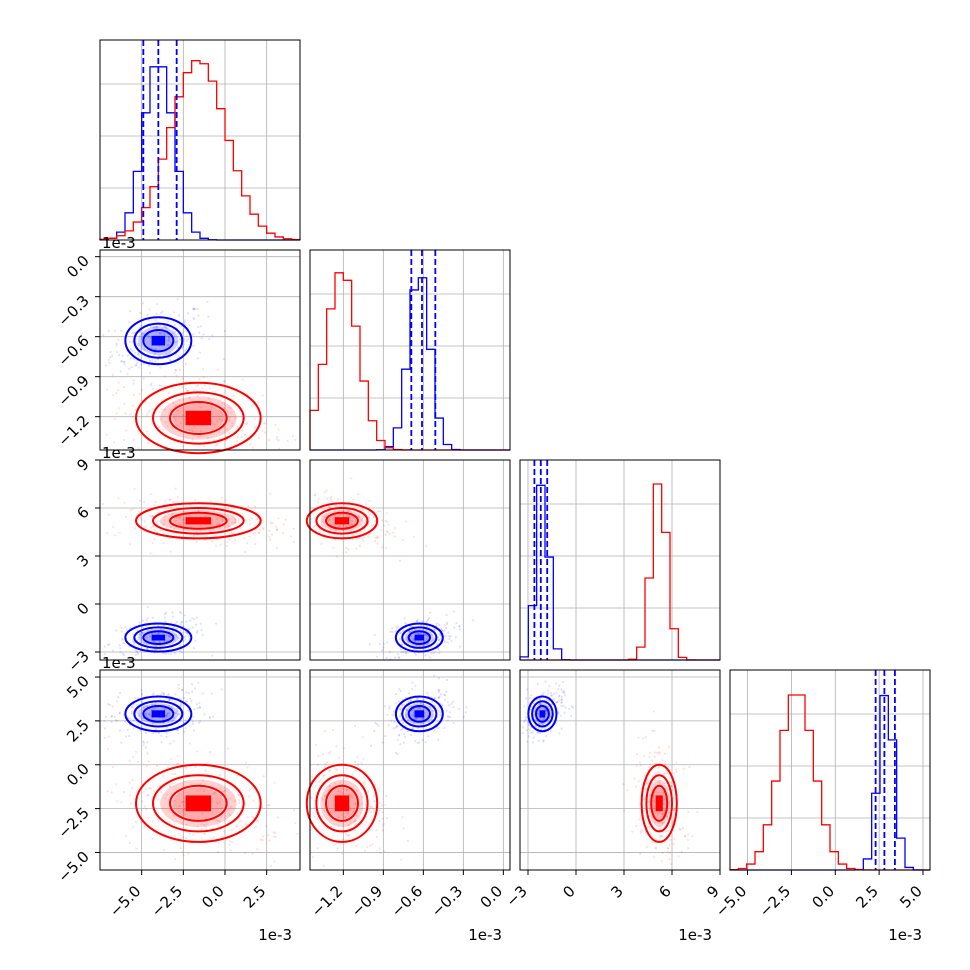  Describe the element at coordinates (73, 391) in the screenshot. I see `y-tick-label: −0.9` at that location.